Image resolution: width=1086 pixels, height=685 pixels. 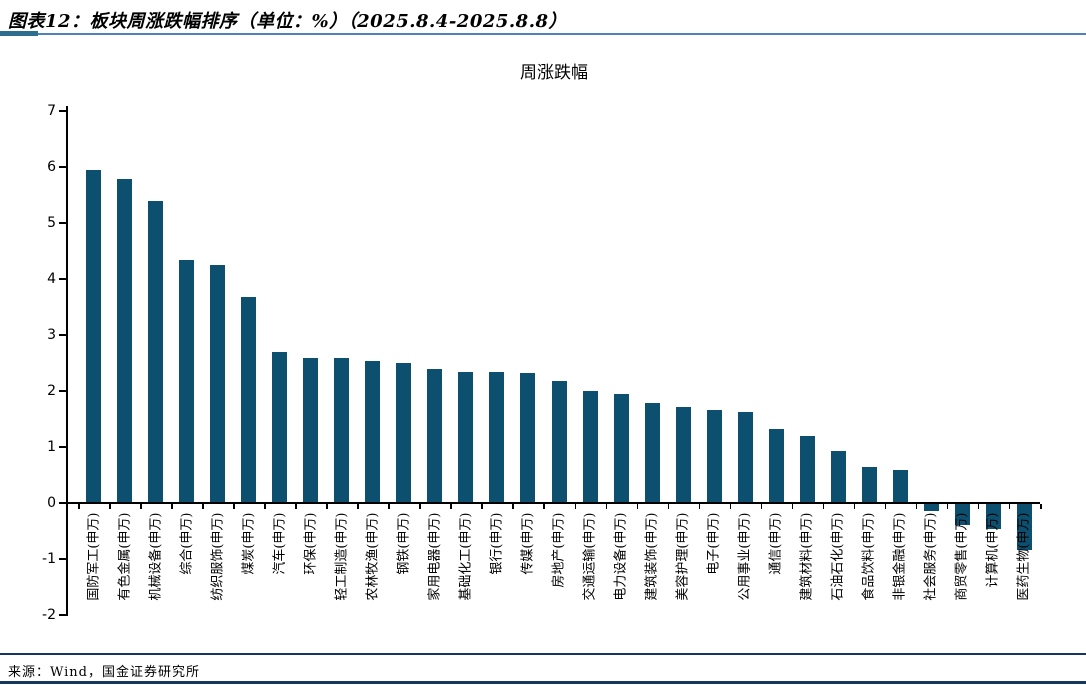 What do you see at coordinates (104, 672) in the screenshot?
I see `source-note: 来源：Wind，国金证券研究所` at bounding box center [104, 672].